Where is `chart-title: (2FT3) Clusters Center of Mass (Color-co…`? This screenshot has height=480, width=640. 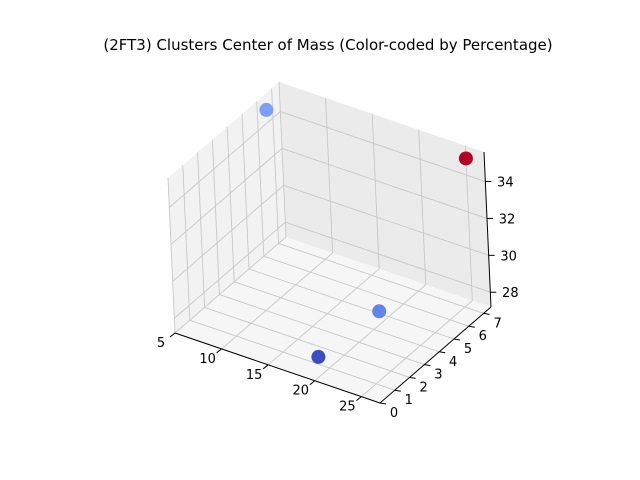 chart-title: (2FT3) Clusters Center of Mass (Color-co… is located at coordinates (327, 45).